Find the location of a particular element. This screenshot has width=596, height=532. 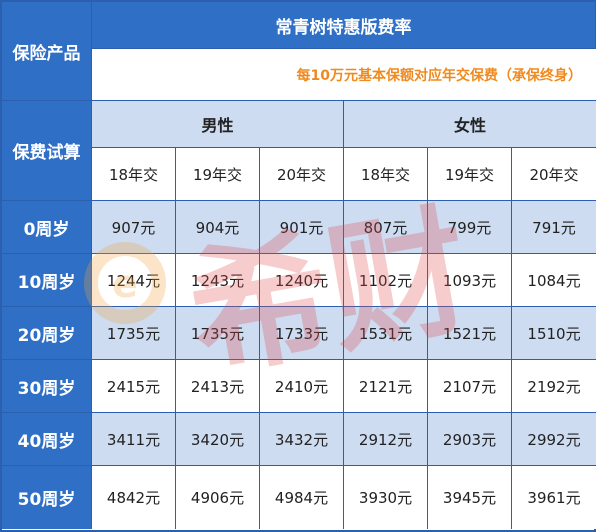

premium-cell: 907元 is located at coordinates (134, 227).